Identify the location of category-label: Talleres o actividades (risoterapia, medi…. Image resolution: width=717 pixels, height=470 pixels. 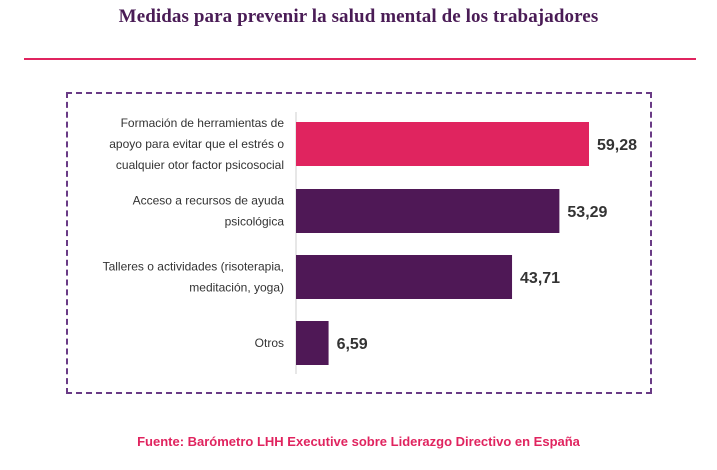
(193, 277).